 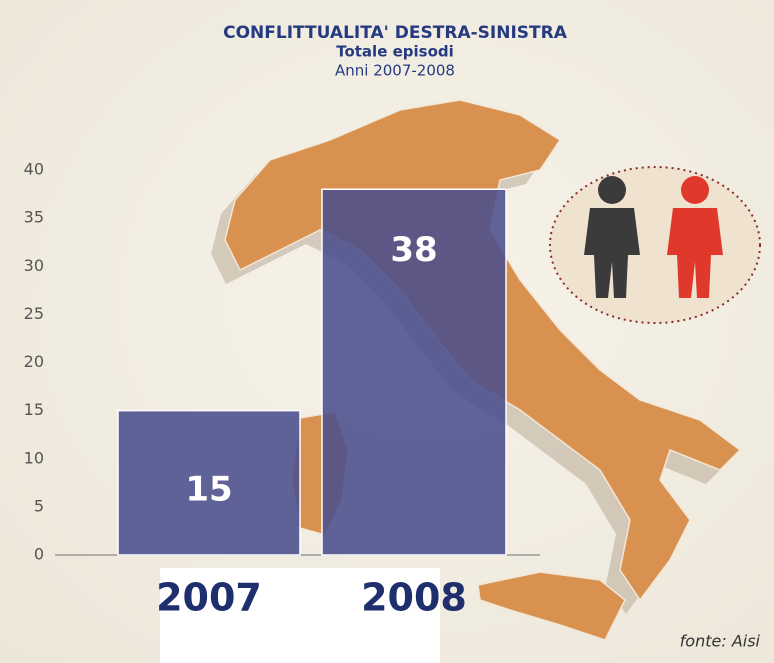 I want to click on value-label: 38, so click(x=413, y=250).